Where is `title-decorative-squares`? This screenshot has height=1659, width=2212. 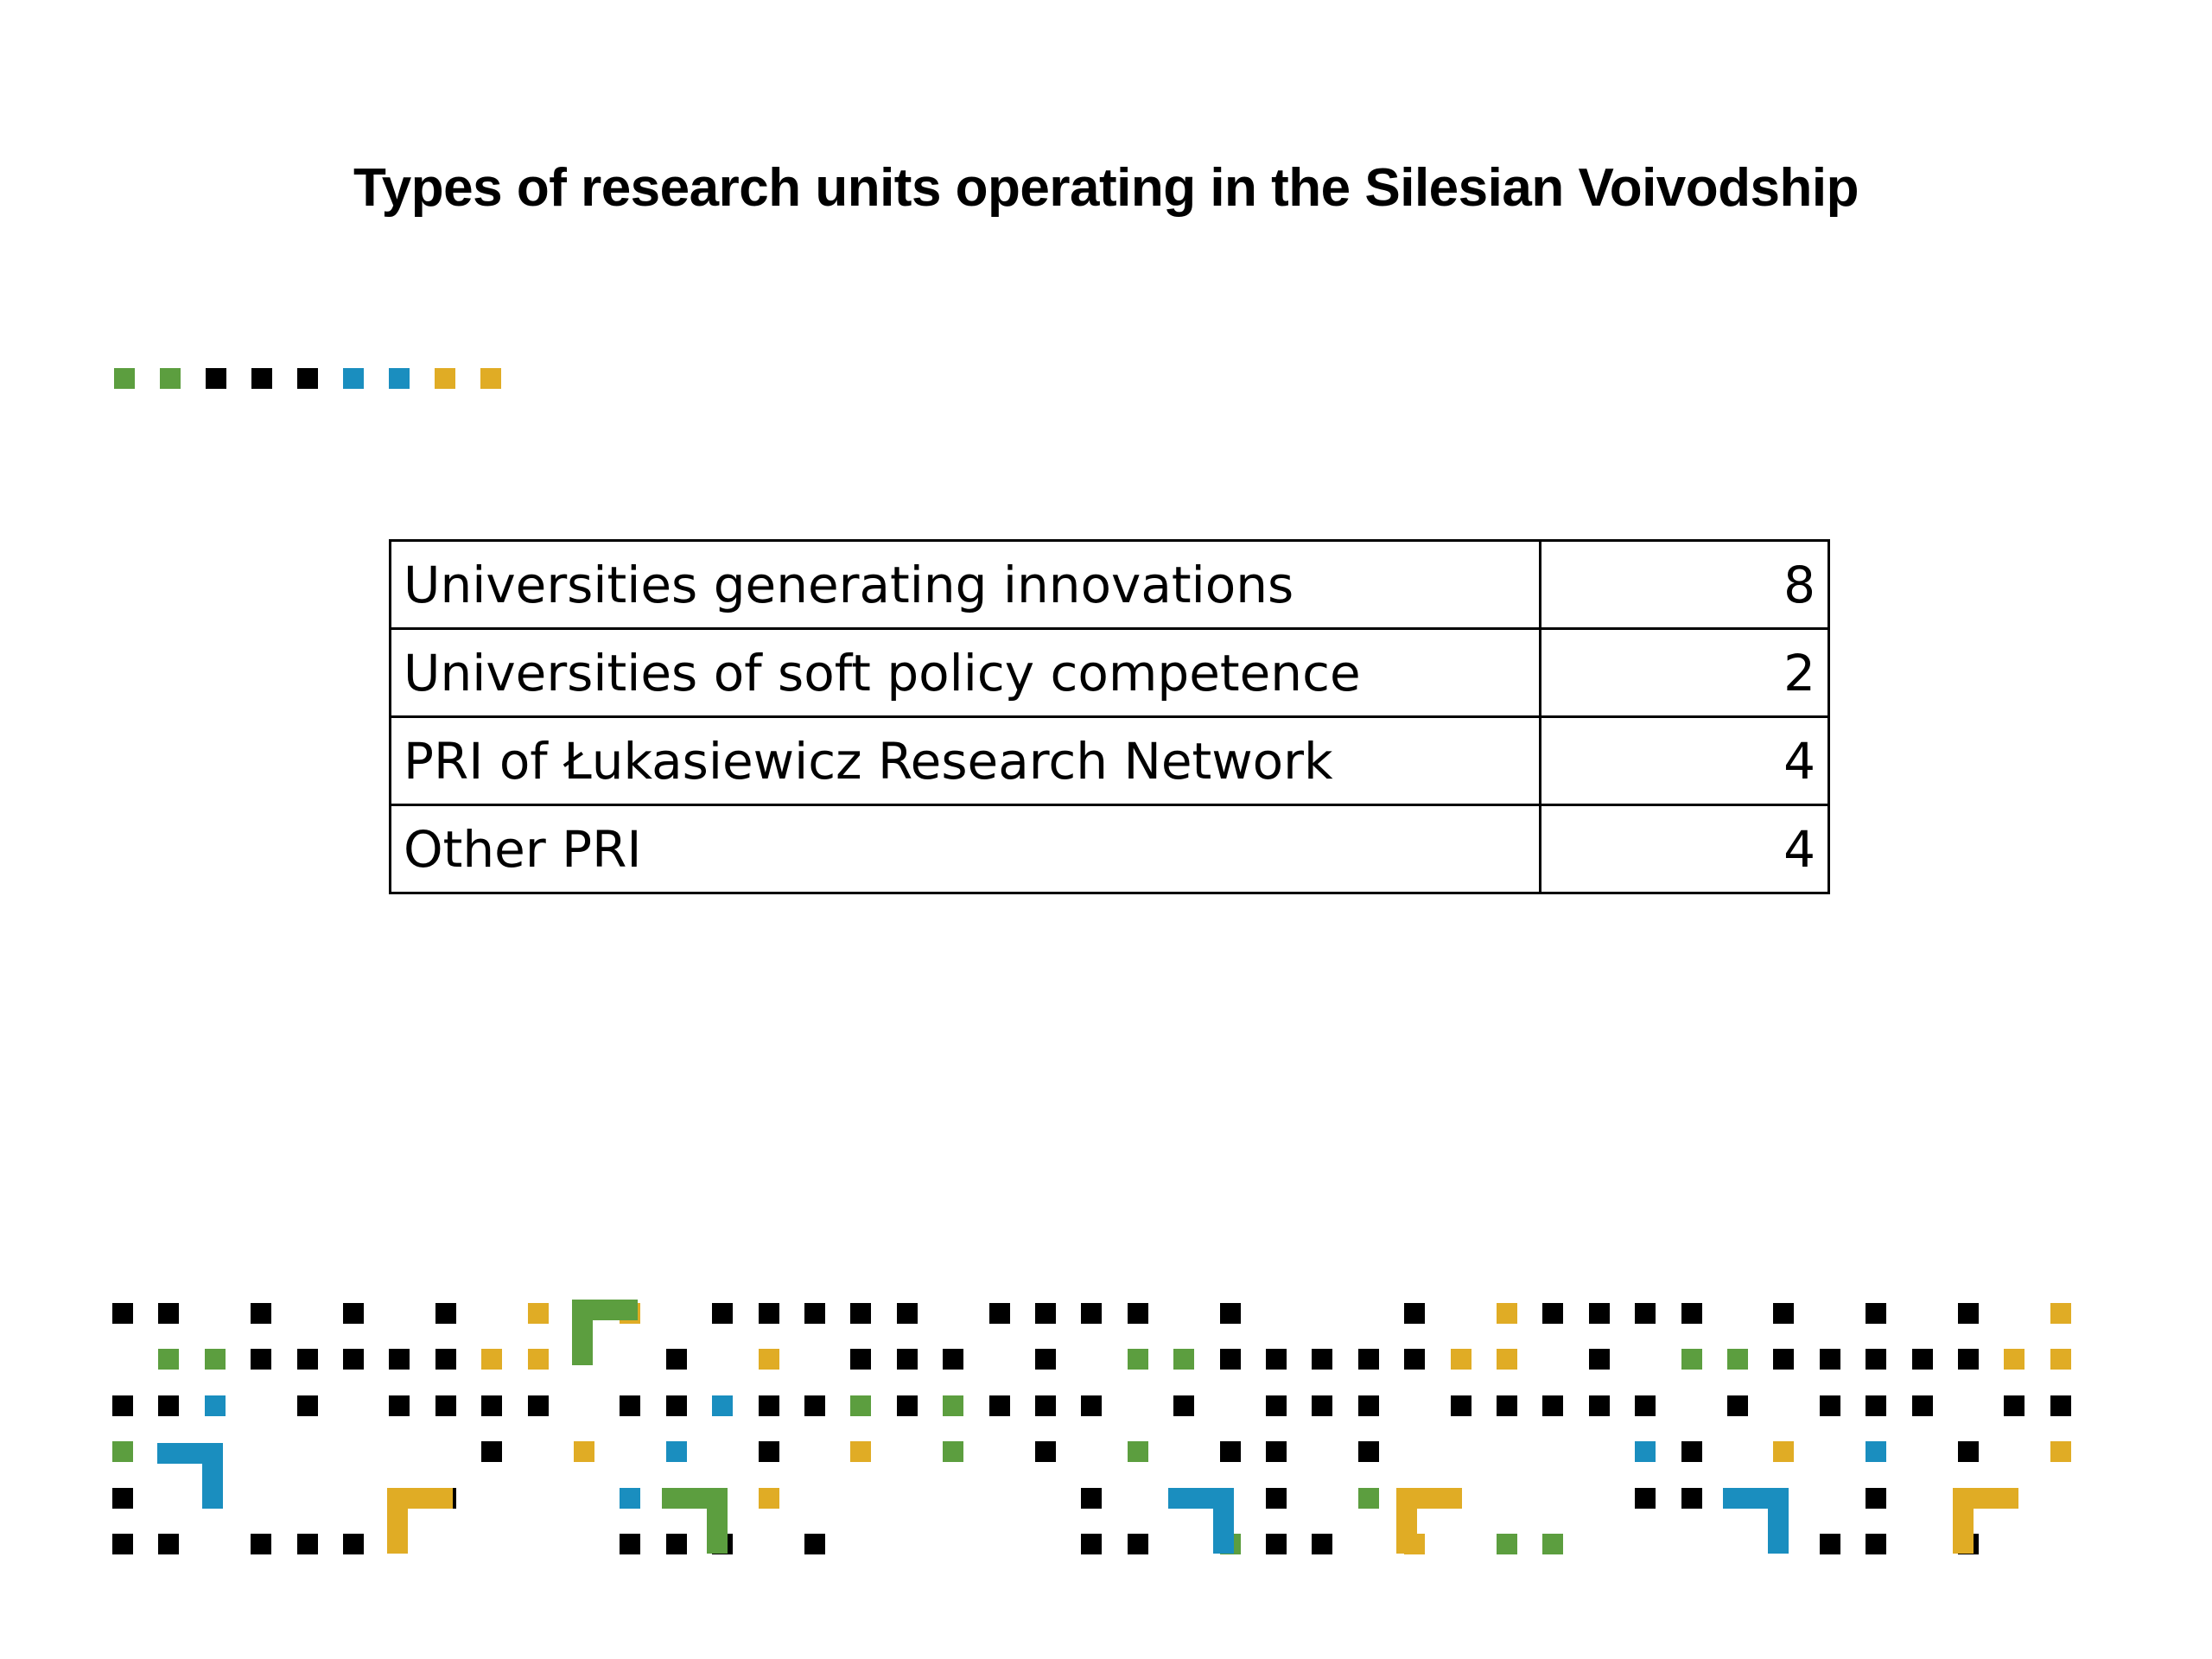 title-decorative-squares is located at coordinates (321, 379).